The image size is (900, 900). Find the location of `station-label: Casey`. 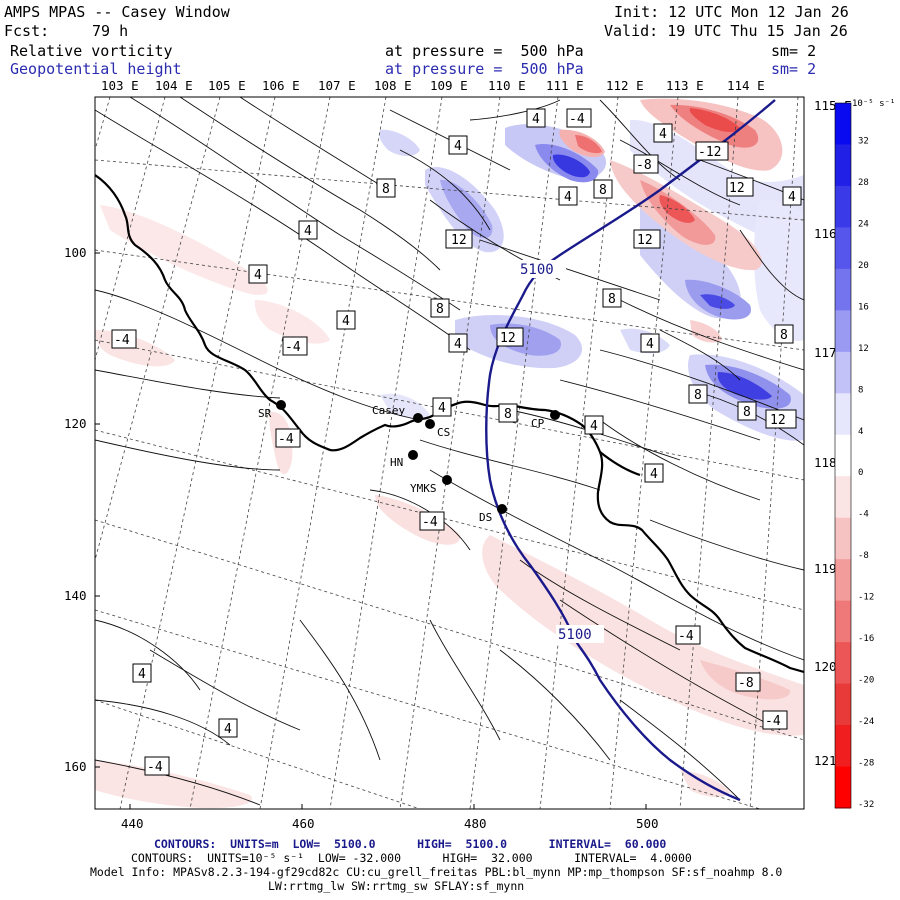

station-label: Casey is located at coordinates (388, 410).